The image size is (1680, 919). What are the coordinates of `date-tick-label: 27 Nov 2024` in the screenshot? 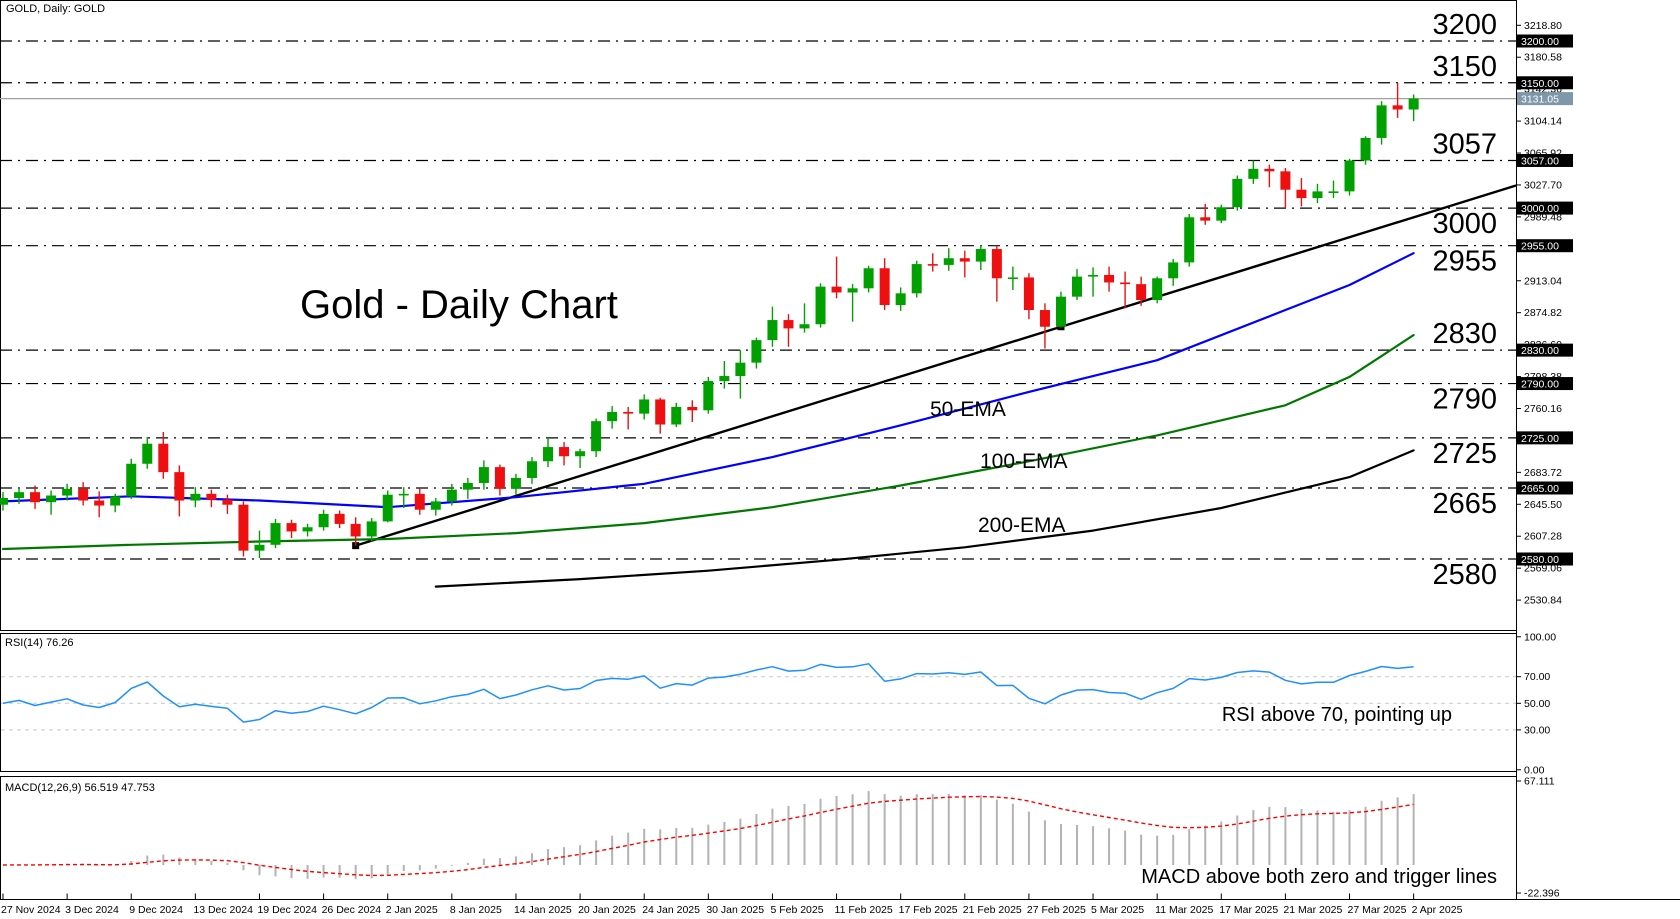 It's located at (31, 910).